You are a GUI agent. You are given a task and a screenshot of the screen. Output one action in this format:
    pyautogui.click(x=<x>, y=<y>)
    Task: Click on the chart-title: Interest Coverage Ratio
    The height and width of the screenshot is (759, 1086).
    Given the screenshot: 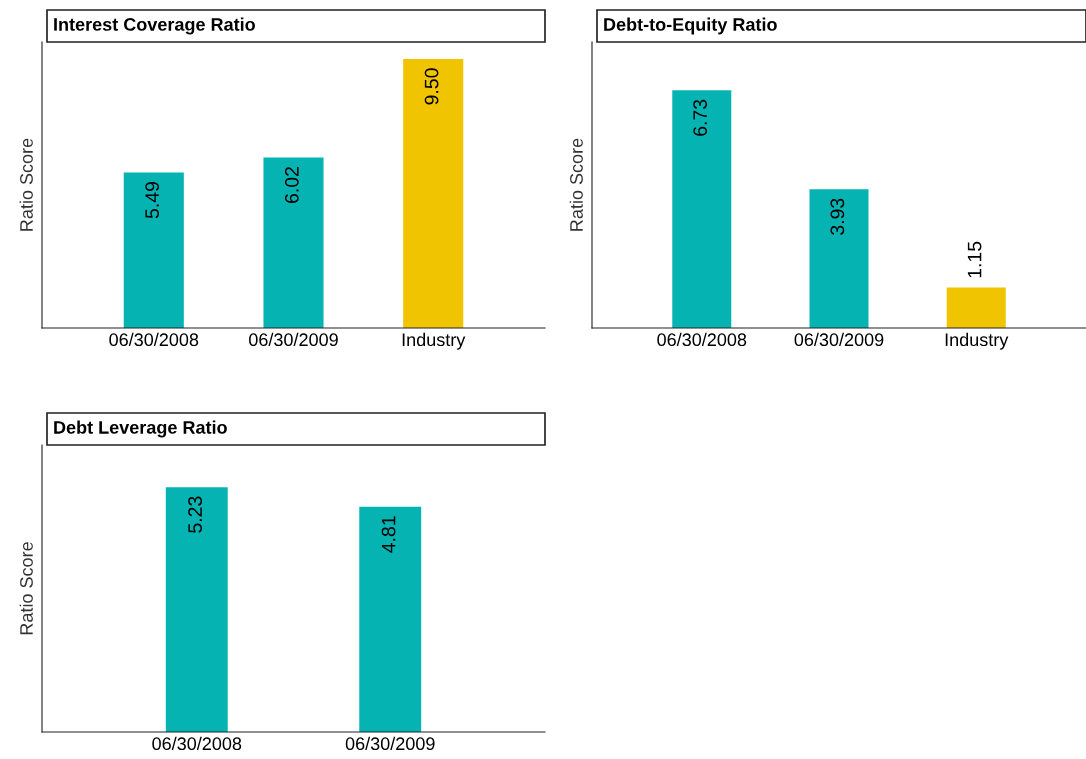 What is the action you would take?
    pyautogui.click(x=154, y=26)
    